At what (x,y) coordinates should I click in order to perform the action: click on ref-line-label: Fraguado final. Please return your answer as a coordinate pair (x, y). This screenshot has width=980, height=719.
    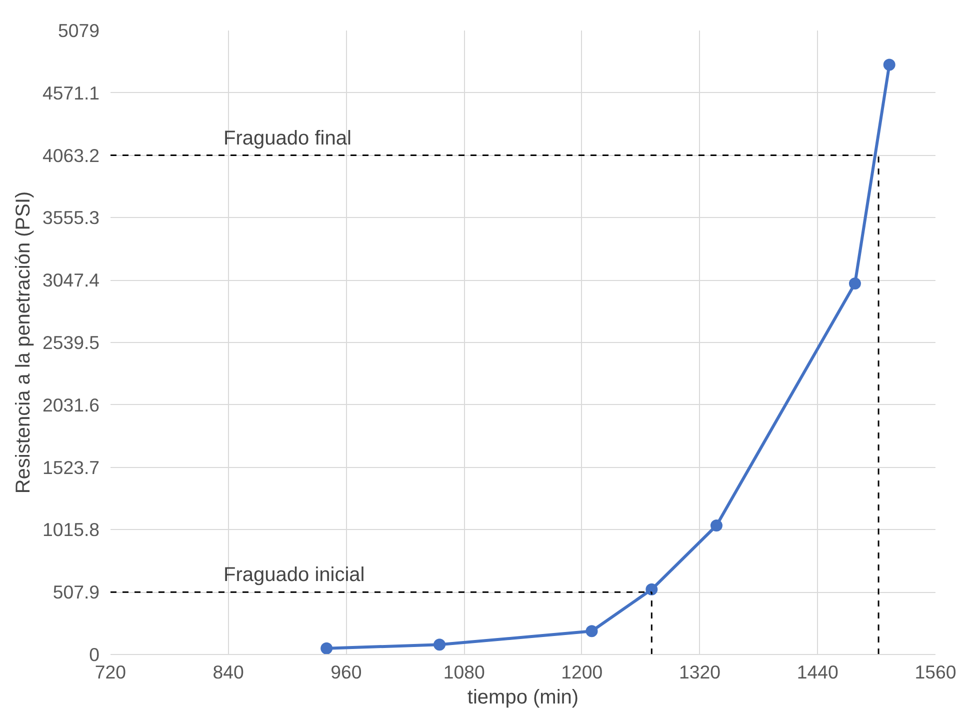
    Looking at the image, I should click on (288, 138).